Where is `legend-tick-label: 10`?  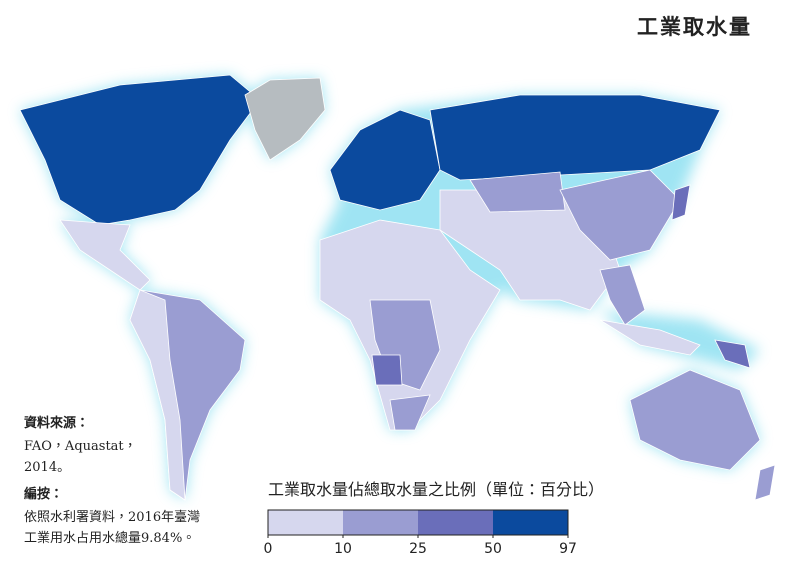
legend-tick-label: 10 is located at coordinates (343, 549).